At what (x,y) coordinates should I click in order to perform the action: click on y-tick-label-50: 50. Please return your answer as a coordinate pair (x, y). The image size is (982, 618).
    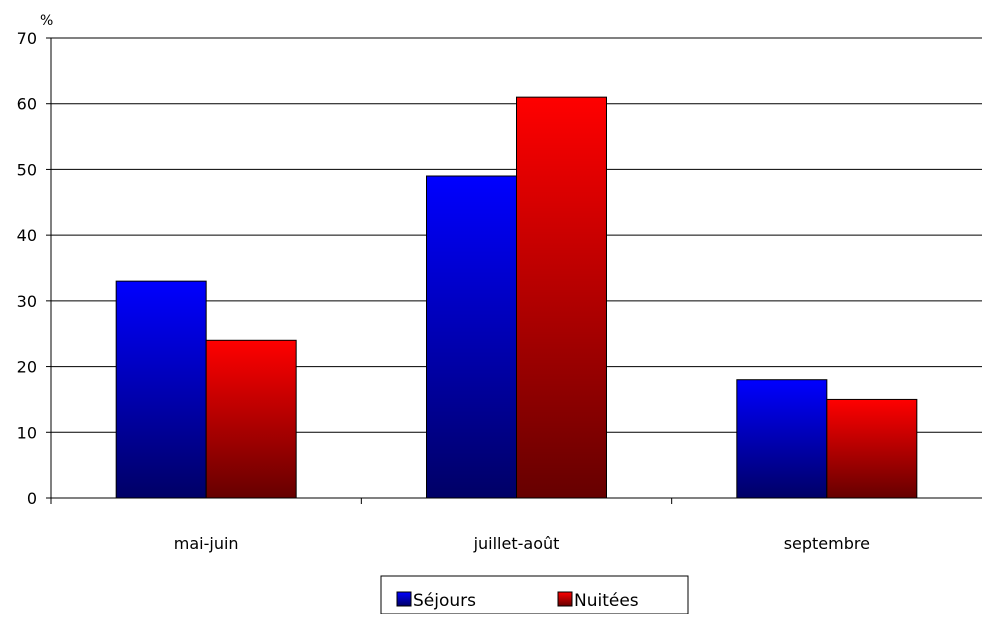
    Looking at the image, I should click on (27, 169).